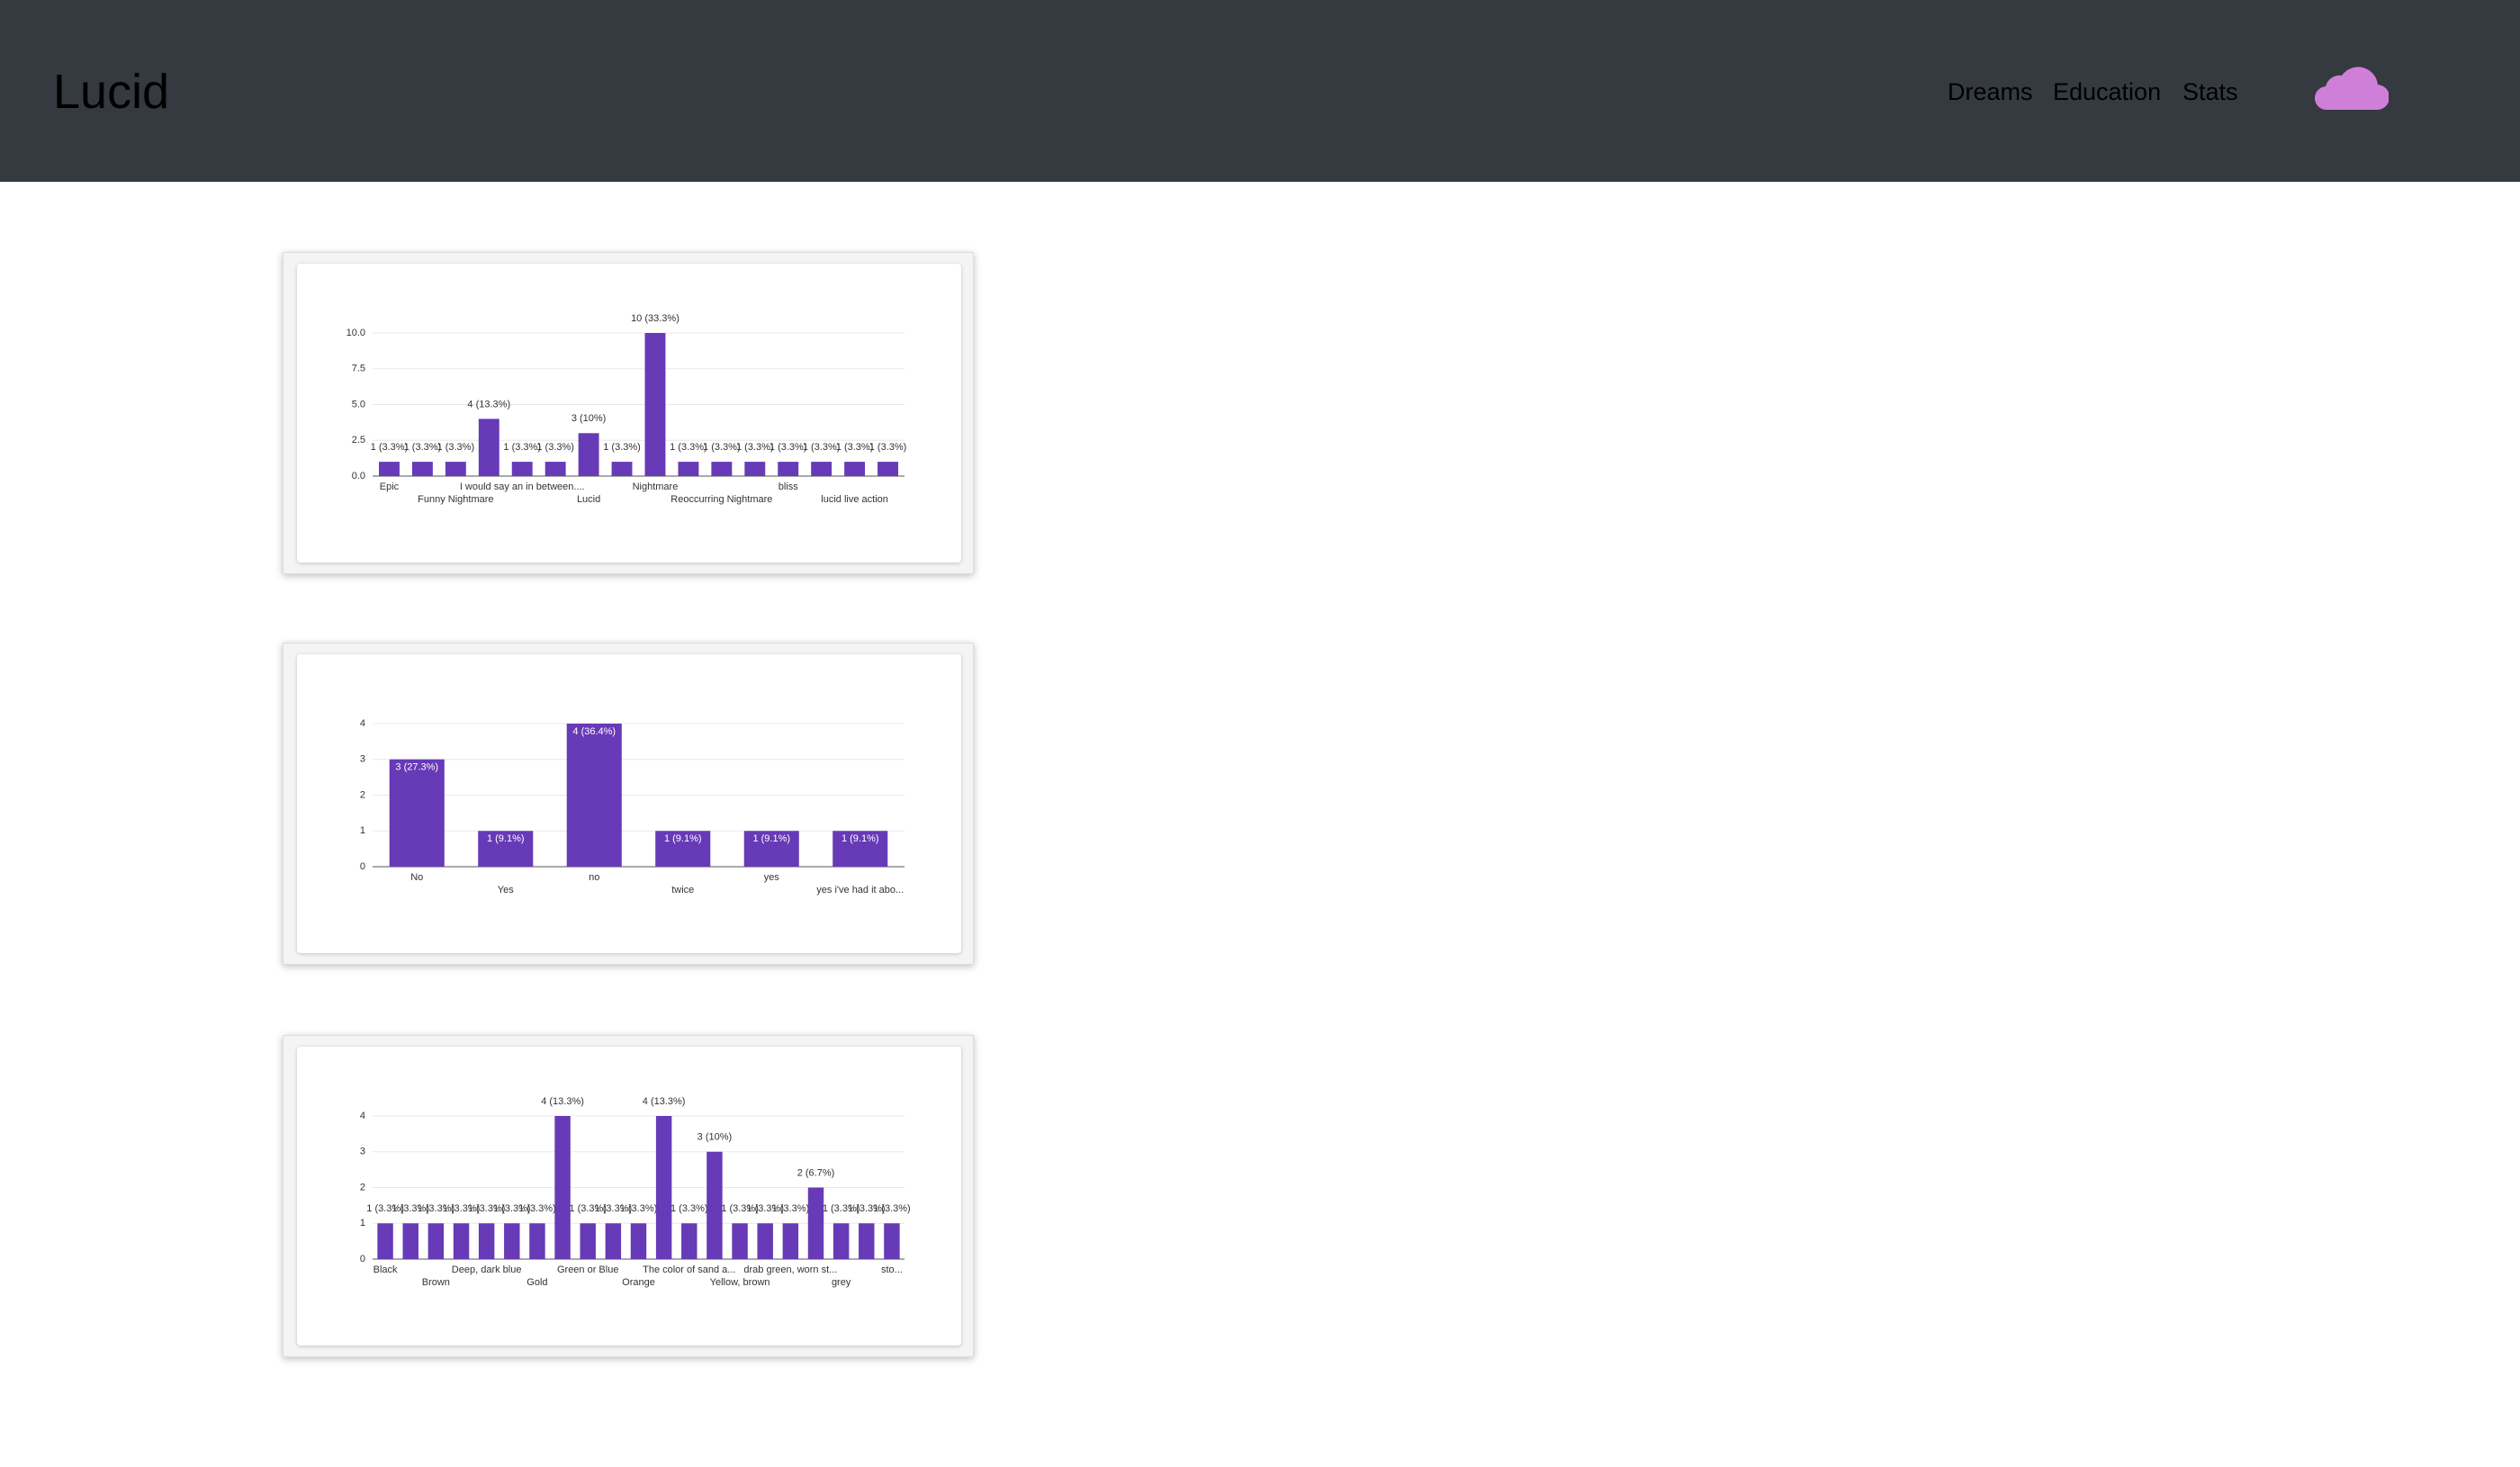 The width and height of the screenshot is (2520, 1467). What do you see at coordinates (2108, 91) in the screenshot?
I see `nav-link: Education` at bounding box center [2108, 91].